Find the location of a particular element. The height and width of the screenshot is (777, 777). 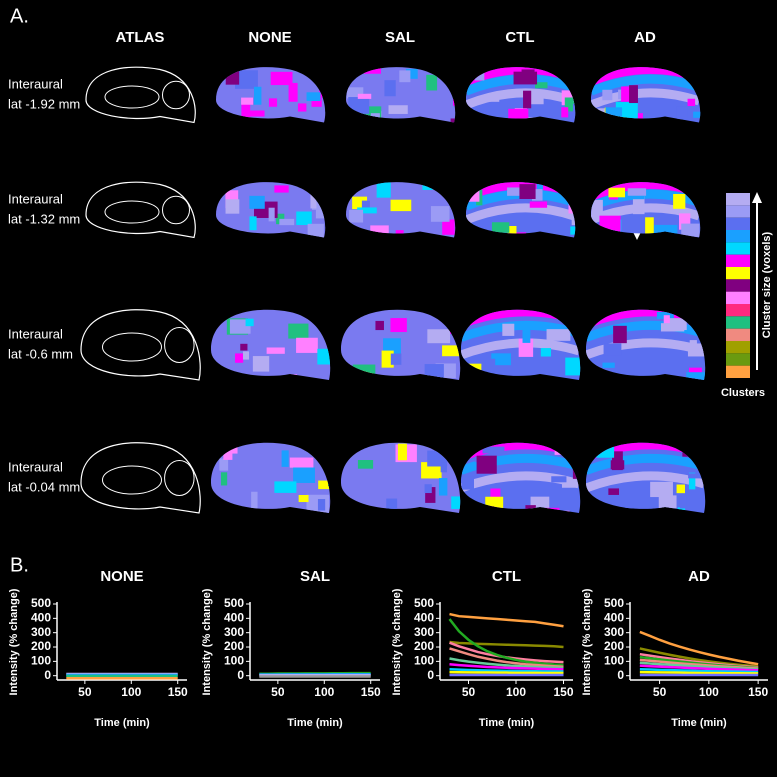

column-header: CTL is located at coordinates (519, 37).